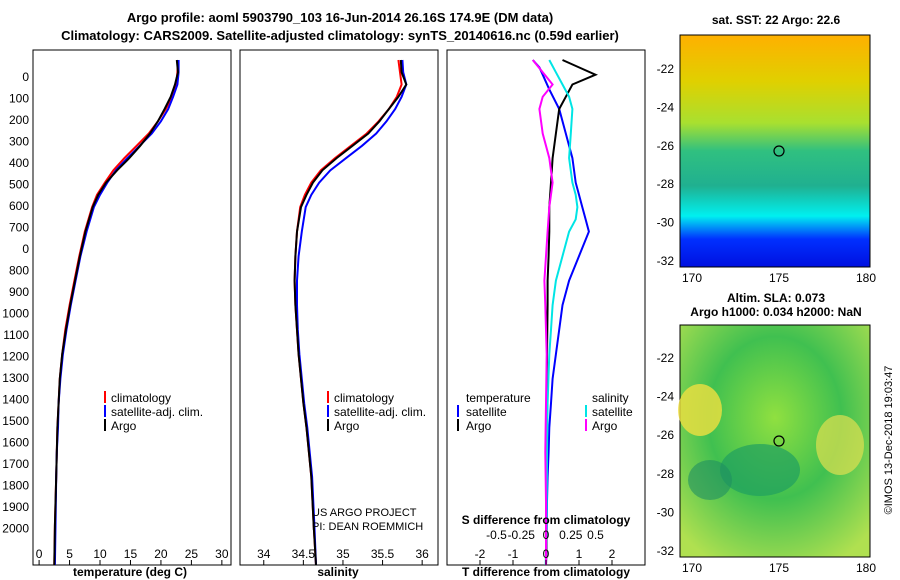 The width and height of the screenshot is (900, 580). Describe the element at coordinates (19, 120) in the screenshot. I see `depth-tick-label: 200` at that location.